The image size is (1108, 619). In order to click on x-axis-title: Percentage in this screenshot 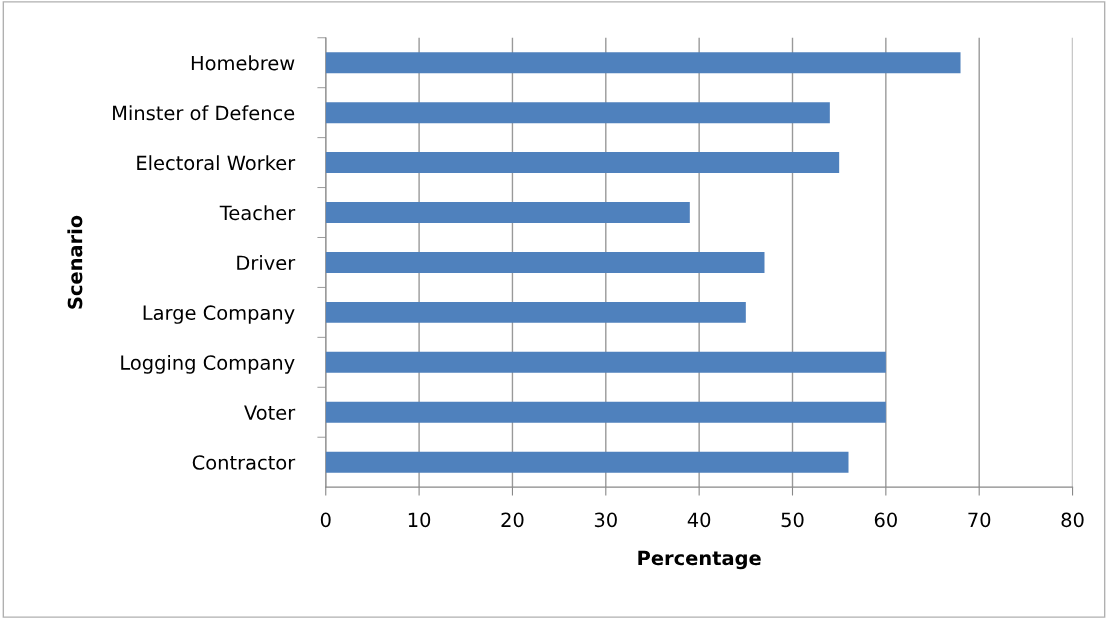, I will do `click(699, 560)`.